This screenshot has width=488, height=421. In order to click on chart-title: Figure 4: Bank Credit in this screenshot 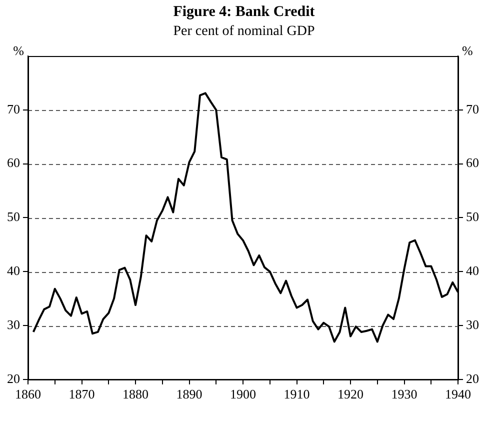, I will do `click(244, 12)`.